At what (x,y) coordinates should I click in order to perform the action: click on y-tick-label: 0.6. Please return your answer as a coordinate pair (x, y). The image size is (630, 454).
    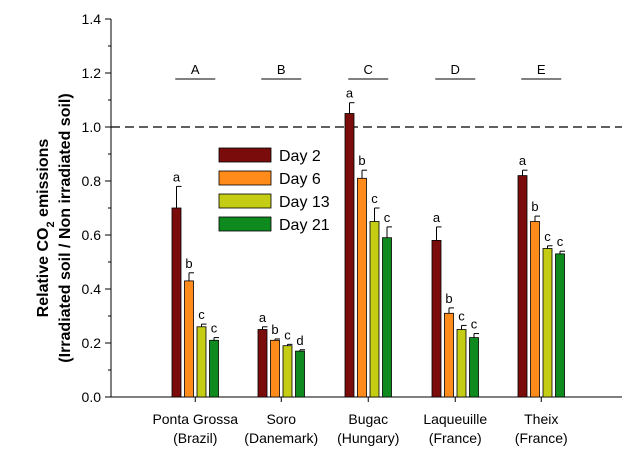
    Looking at the image, I should click on (92, 235).